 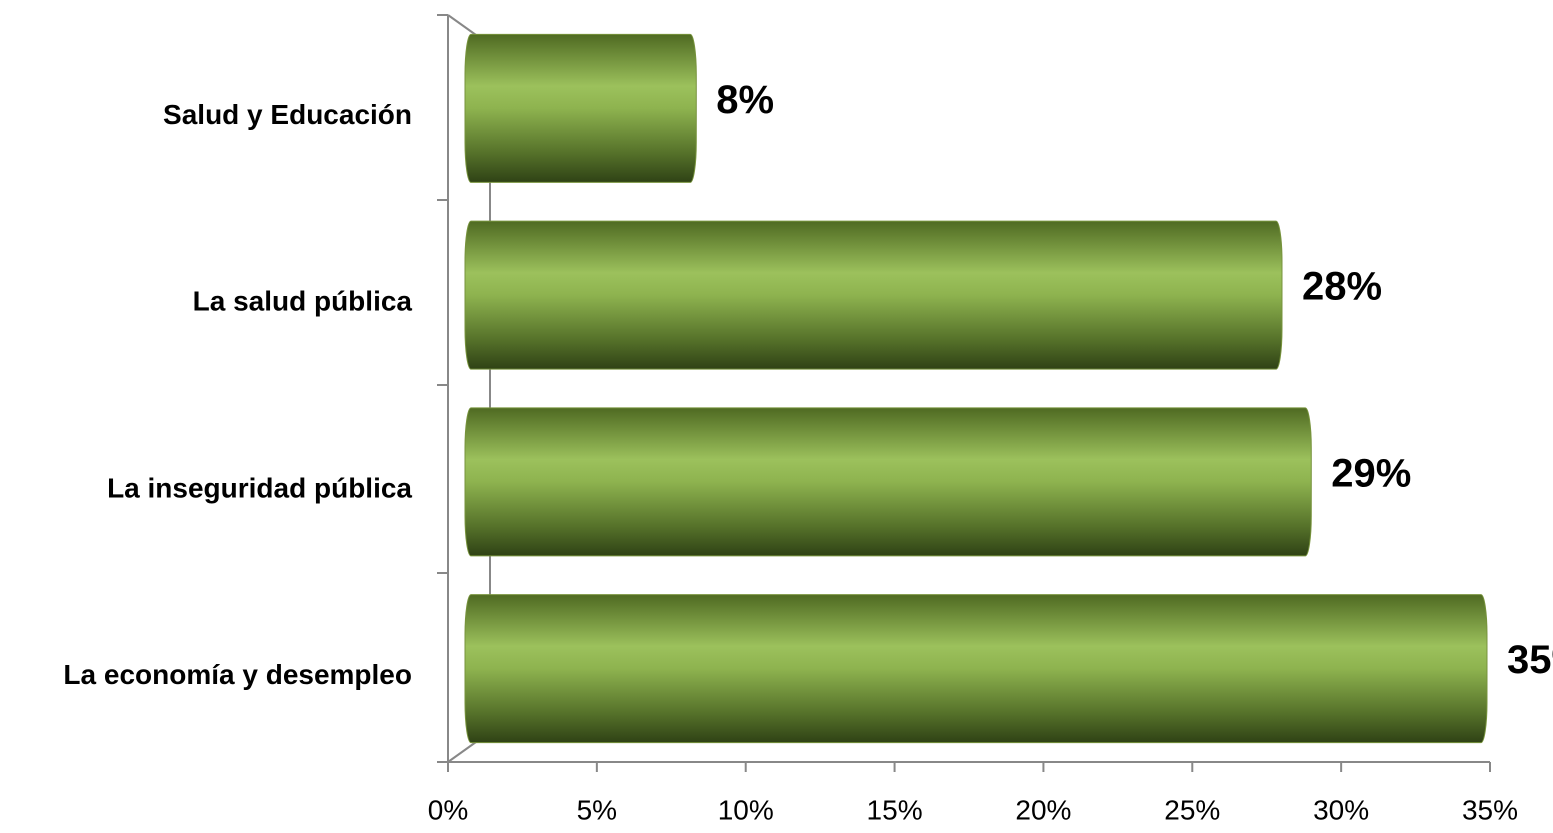 I want to click on category-label: La economía y desempleo, so click(x=237, y=674).